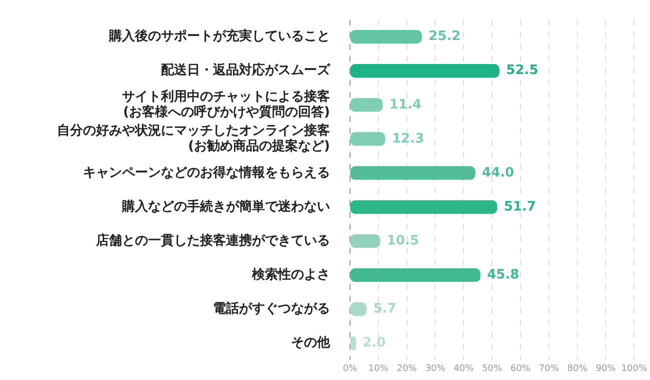 The height and width of the screenshot is (380, 650). I want to click on x-tick-label: 80%, so click(577, 369).